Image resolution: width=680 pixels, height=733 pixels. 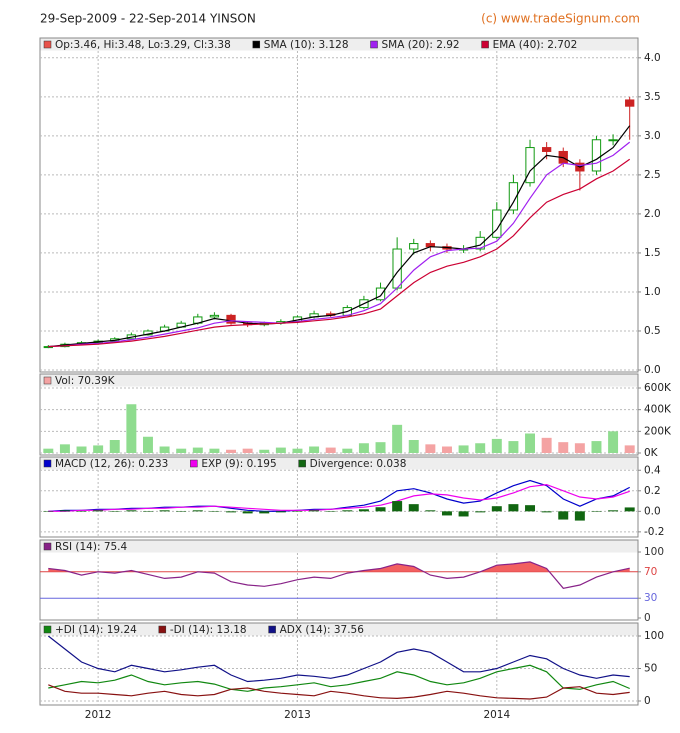 I want to click on x-tick-label: 2013, so click(x=297, y=715).